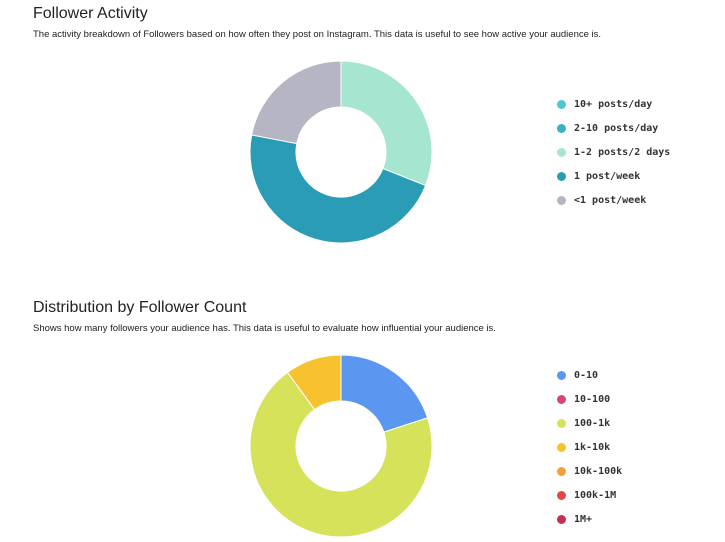 Image resolution: width=725 pixels, height=542 pixels. I want to click on chart-title: Follower Activity, so click(90, 13).